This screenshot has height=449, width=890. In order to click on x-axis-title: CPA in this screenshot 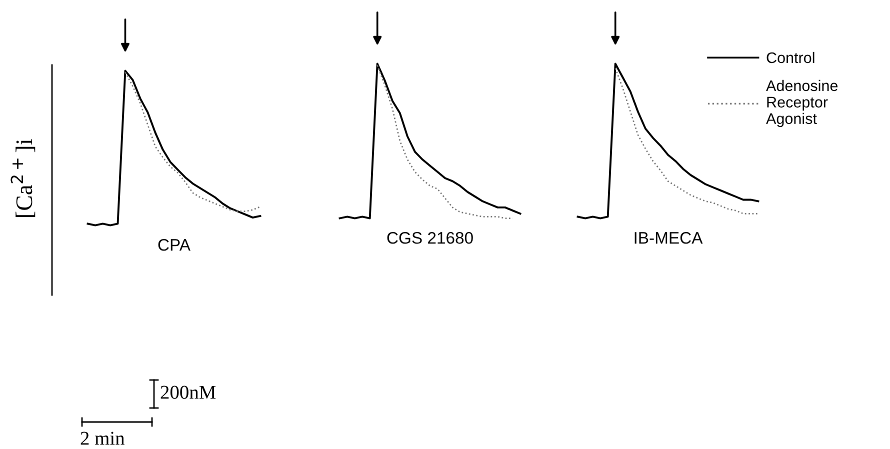, I will do `click(174, 244)`.